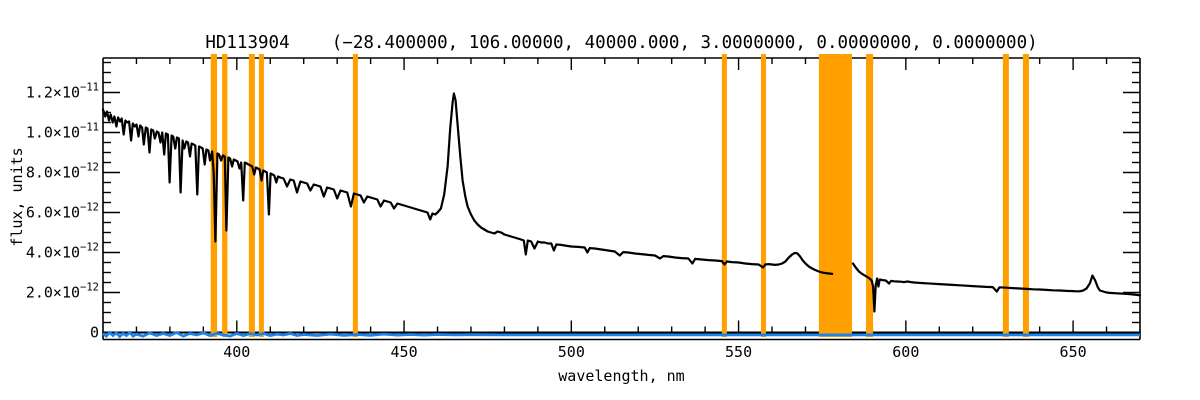 The image size is (1200, 400). I want to click on x-tick-label: 400, so click(236, 352).